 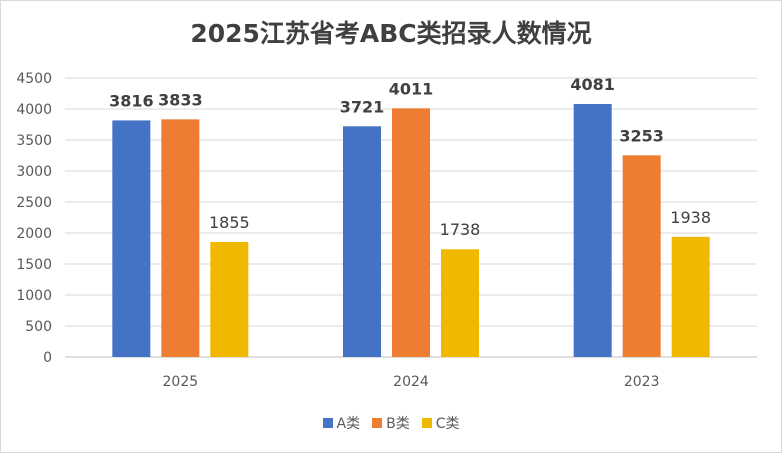 What do you see at coordinates (180, 99) in the screenshot?
I see `data-label: 3833` at bounding box center [180, 99].